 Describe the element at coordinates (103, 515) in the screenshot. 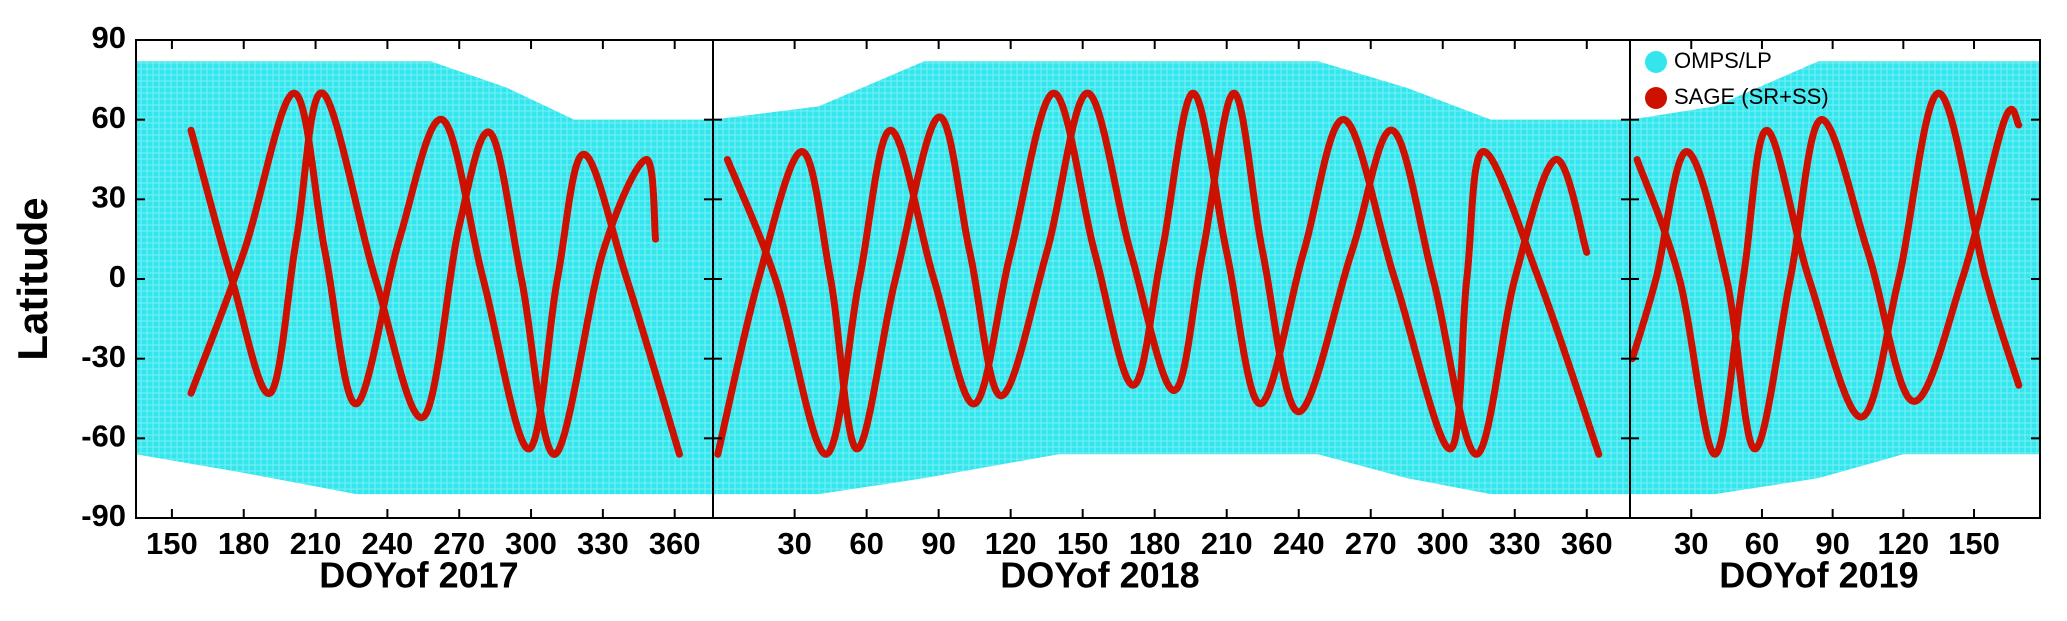

I see `y-tick-label: -90` at that location.